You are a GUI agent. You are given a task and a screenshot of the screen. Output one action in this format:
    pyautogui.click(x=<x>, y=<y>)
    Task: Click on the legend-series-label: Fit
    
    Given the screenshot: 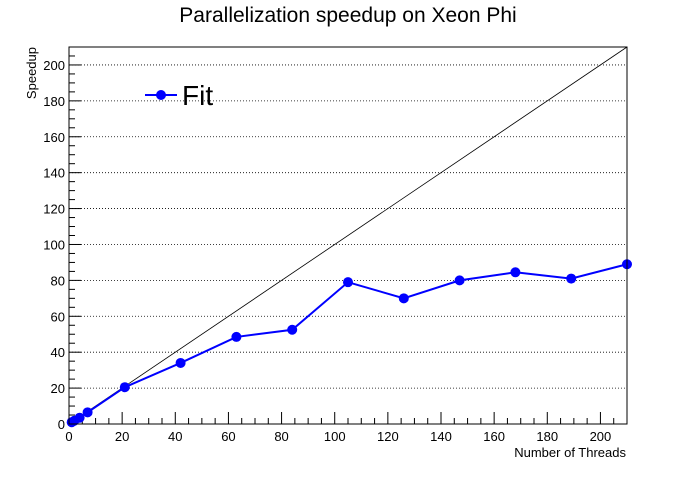 What is the action you would take?
    pyautogui.click(x=197, y=95)
    